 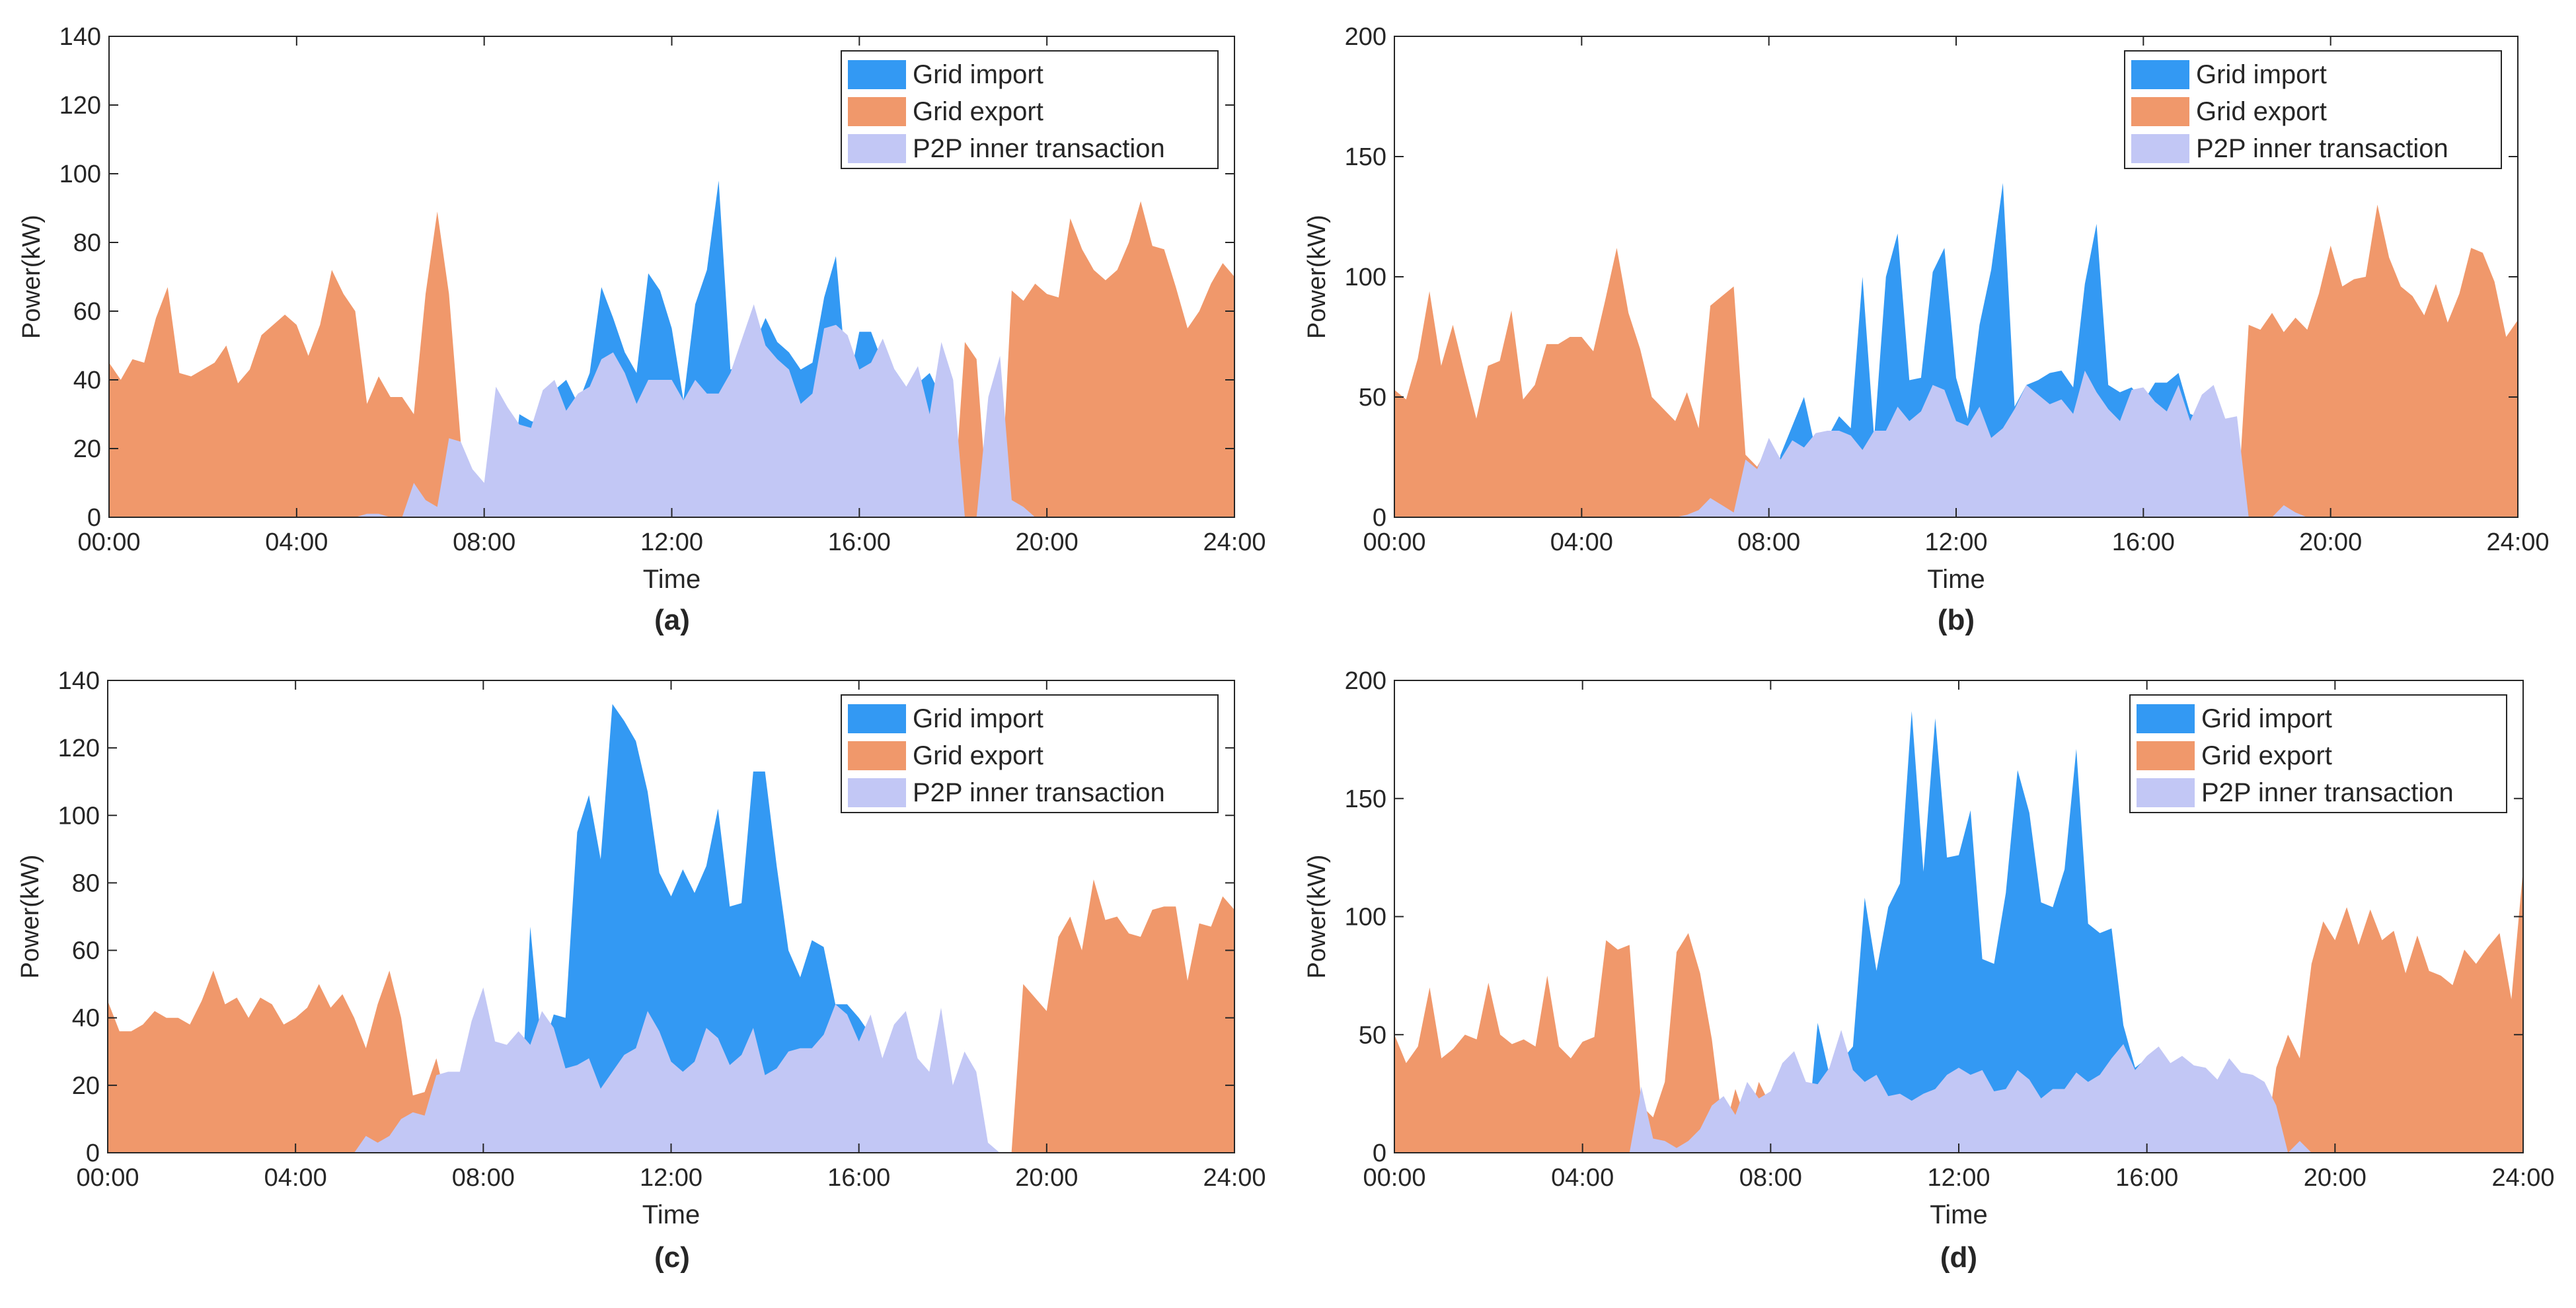 What do you see at coordinates (86, 1086) in the screenshot?
I see `y-tick-label: 20` at bounding box center [86, 1086].